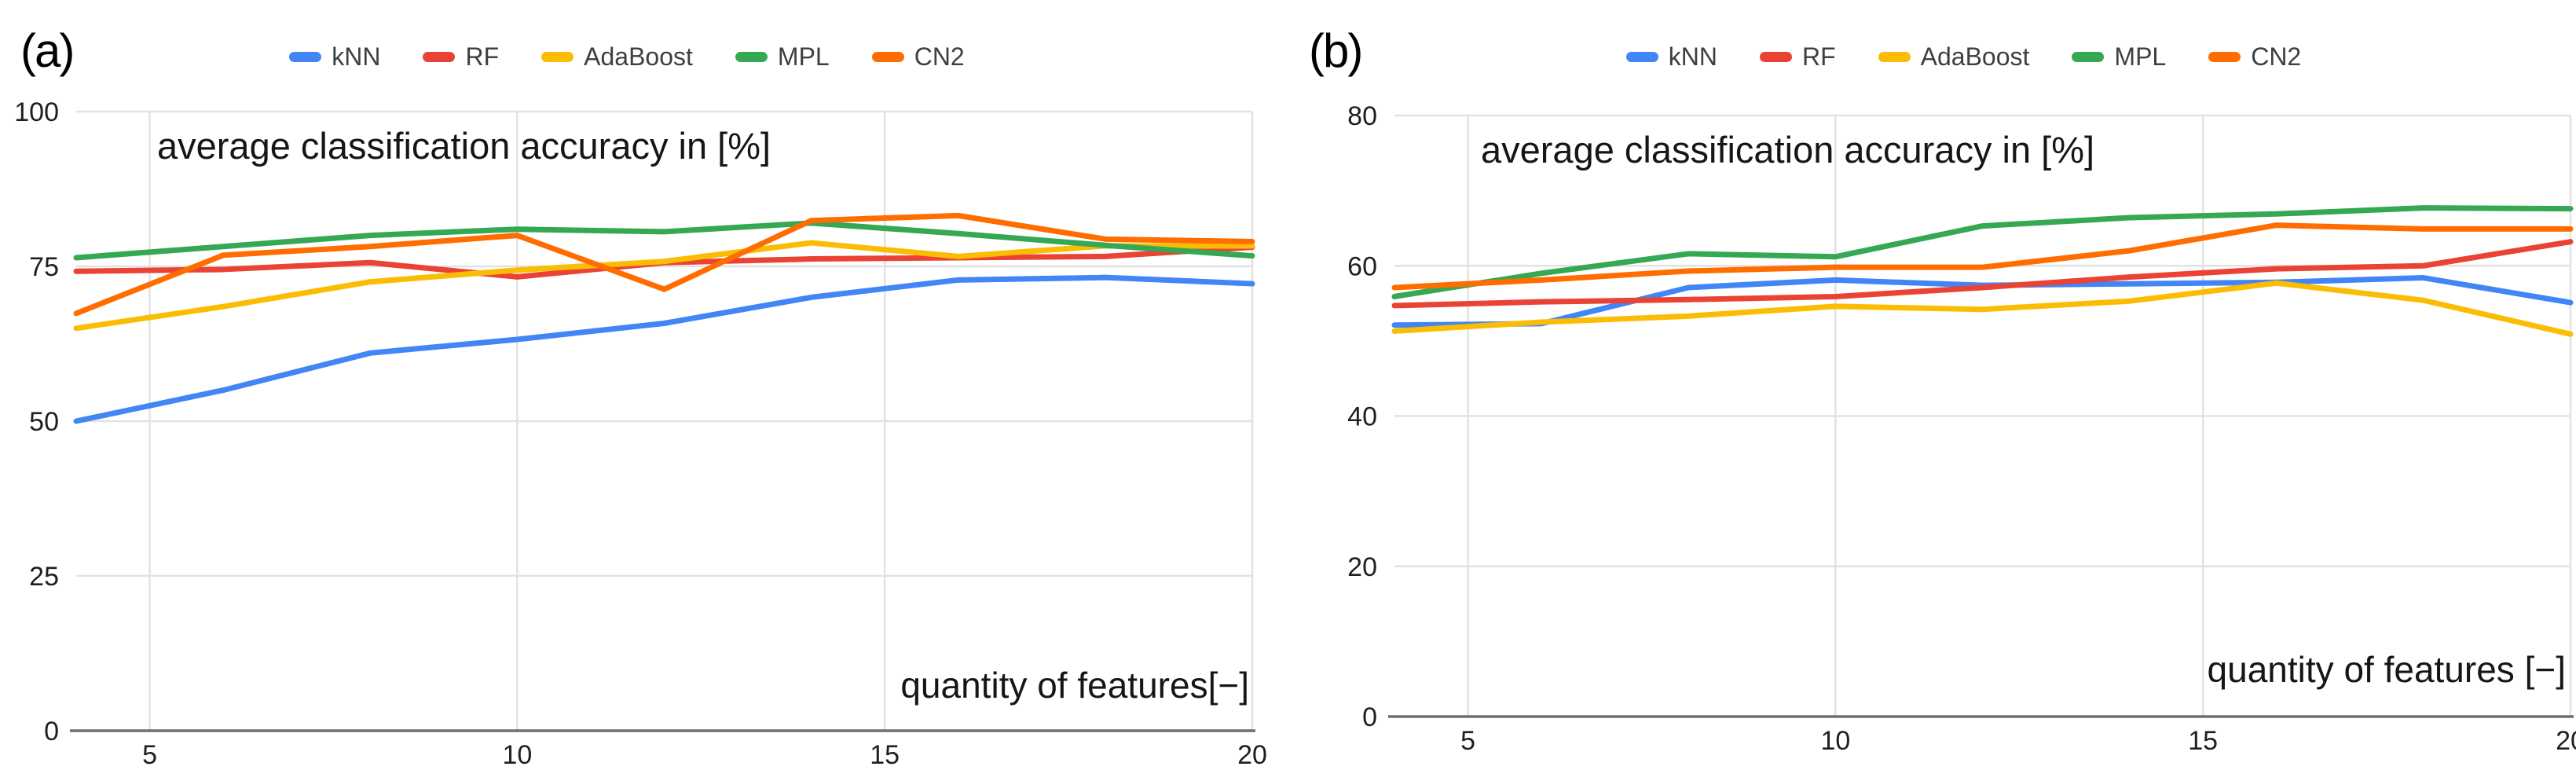  I want to click on y-axis-tick-label: 50, so click(44, 422).